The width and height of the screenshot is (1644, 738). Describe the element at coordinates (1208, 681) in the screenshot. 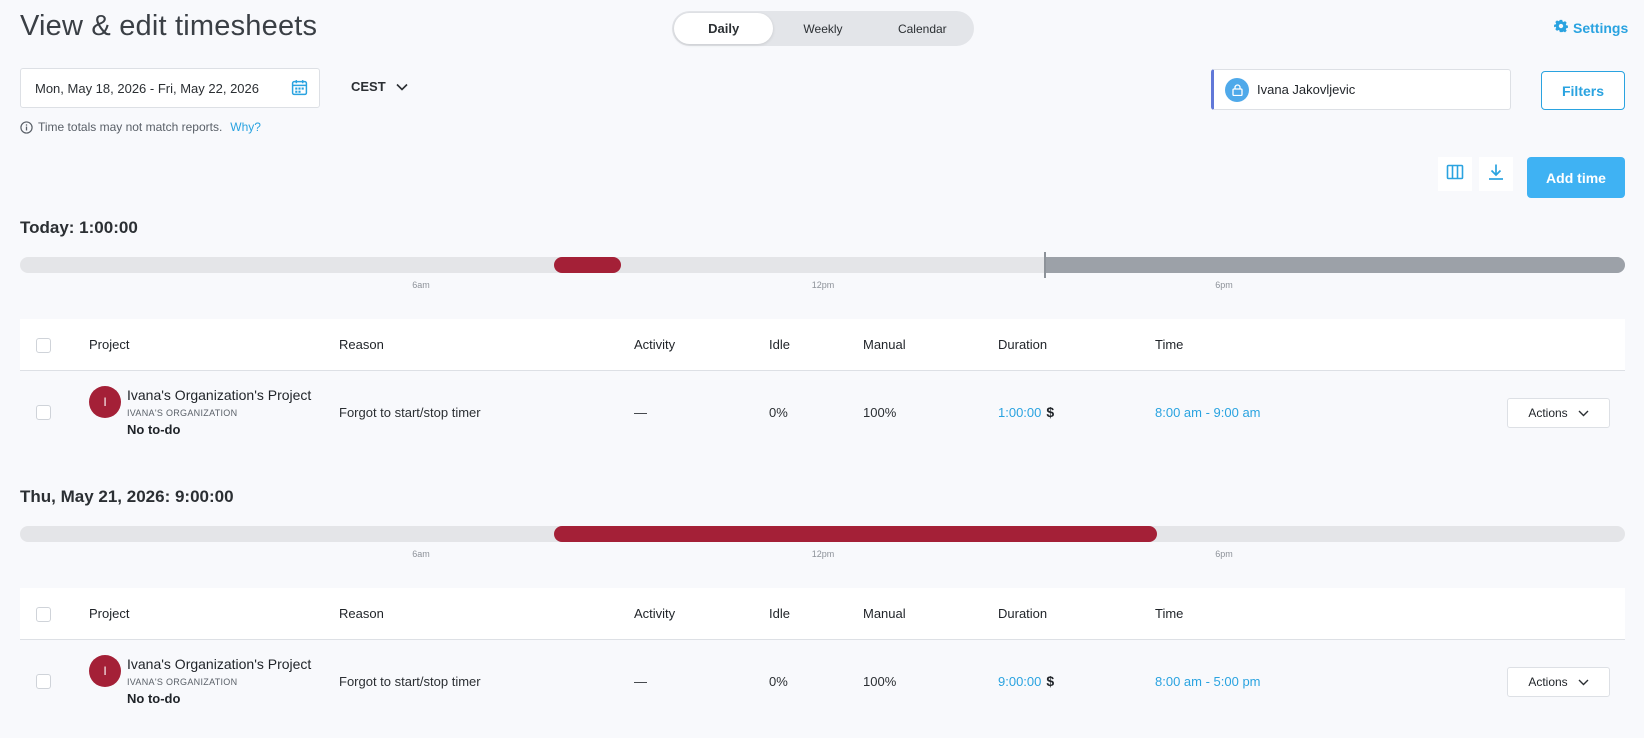

I see `time-range-link: 8:00 am - 5:00 pm` at that location.